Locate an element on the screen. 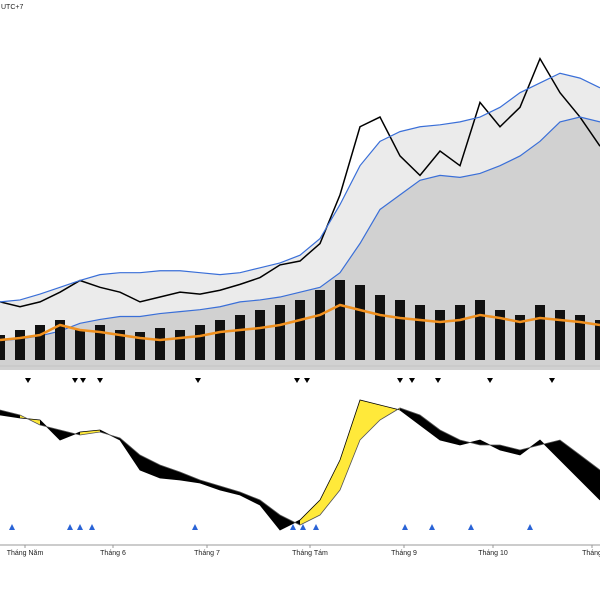 The image size is (600, 600). x-tick-label: Tháng 6 is located at coordinates (113, 553).